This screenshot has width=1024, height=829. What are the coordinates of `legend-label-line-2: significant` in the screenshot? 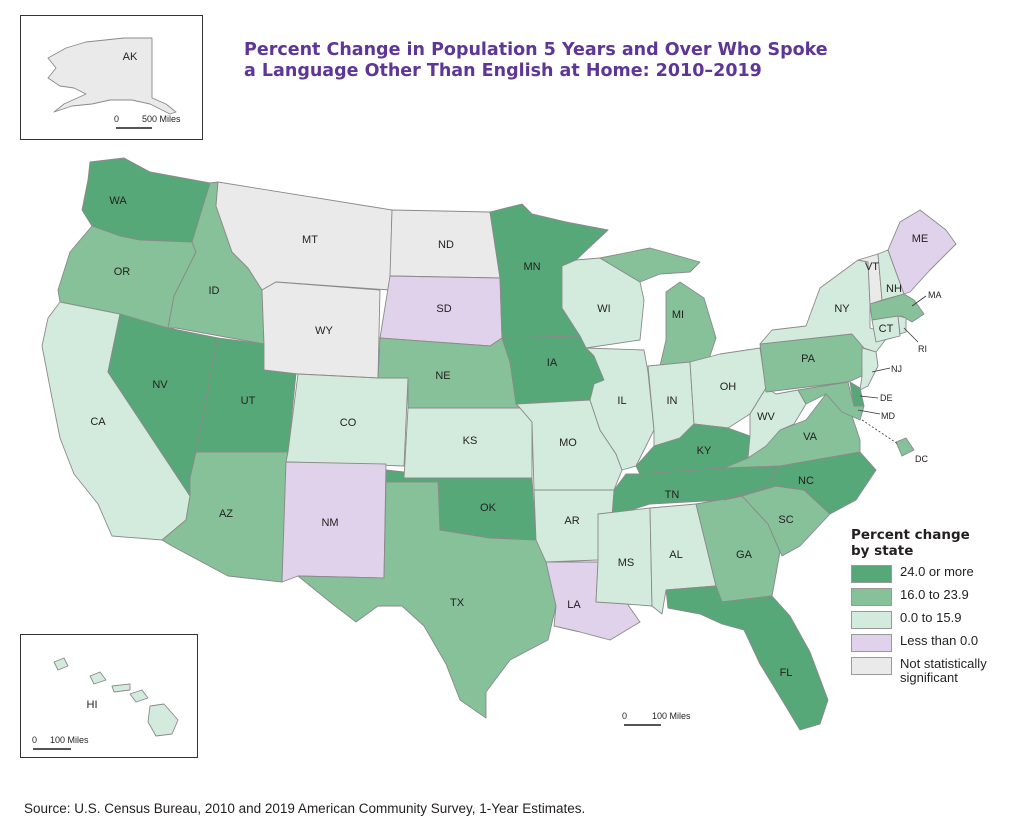 It's located at (929, 677).